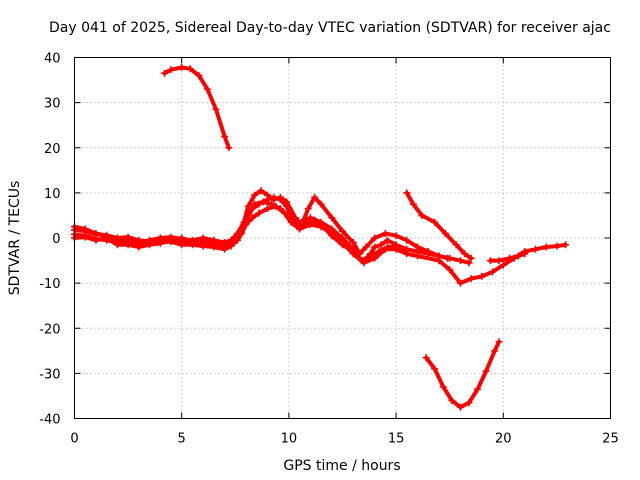 This screenshot has width=640, height=480. Describe the element at coordinates (52, 59) in the screenshot. I see `y-tick-label: 40` at that location.